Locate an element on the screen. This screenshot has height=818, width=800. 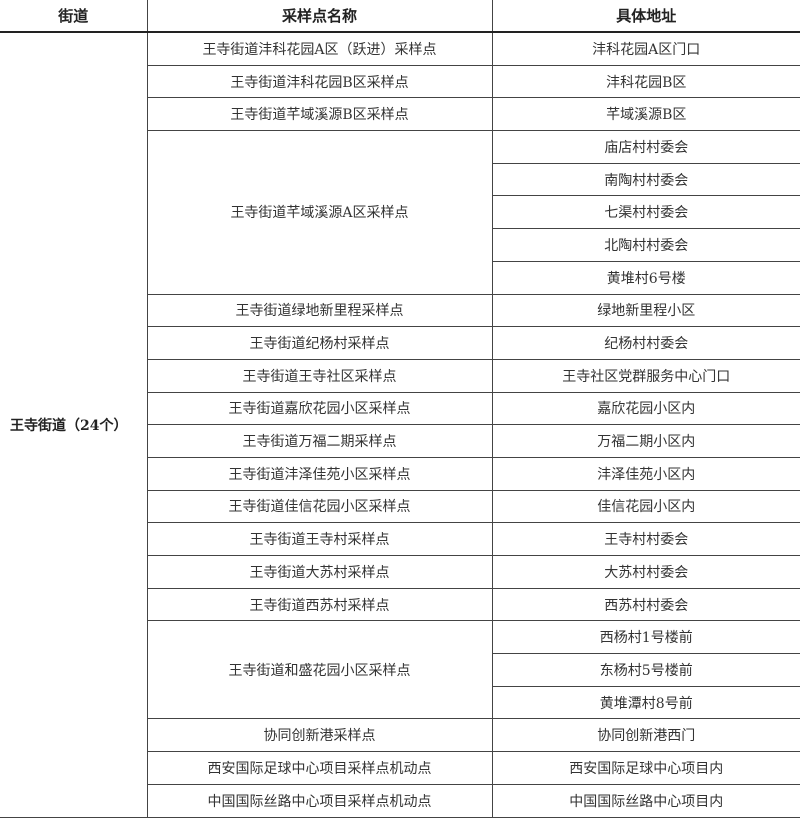
site-name-cell: 王寺街道王寺村采样点 is located at coordinates (319, 539).